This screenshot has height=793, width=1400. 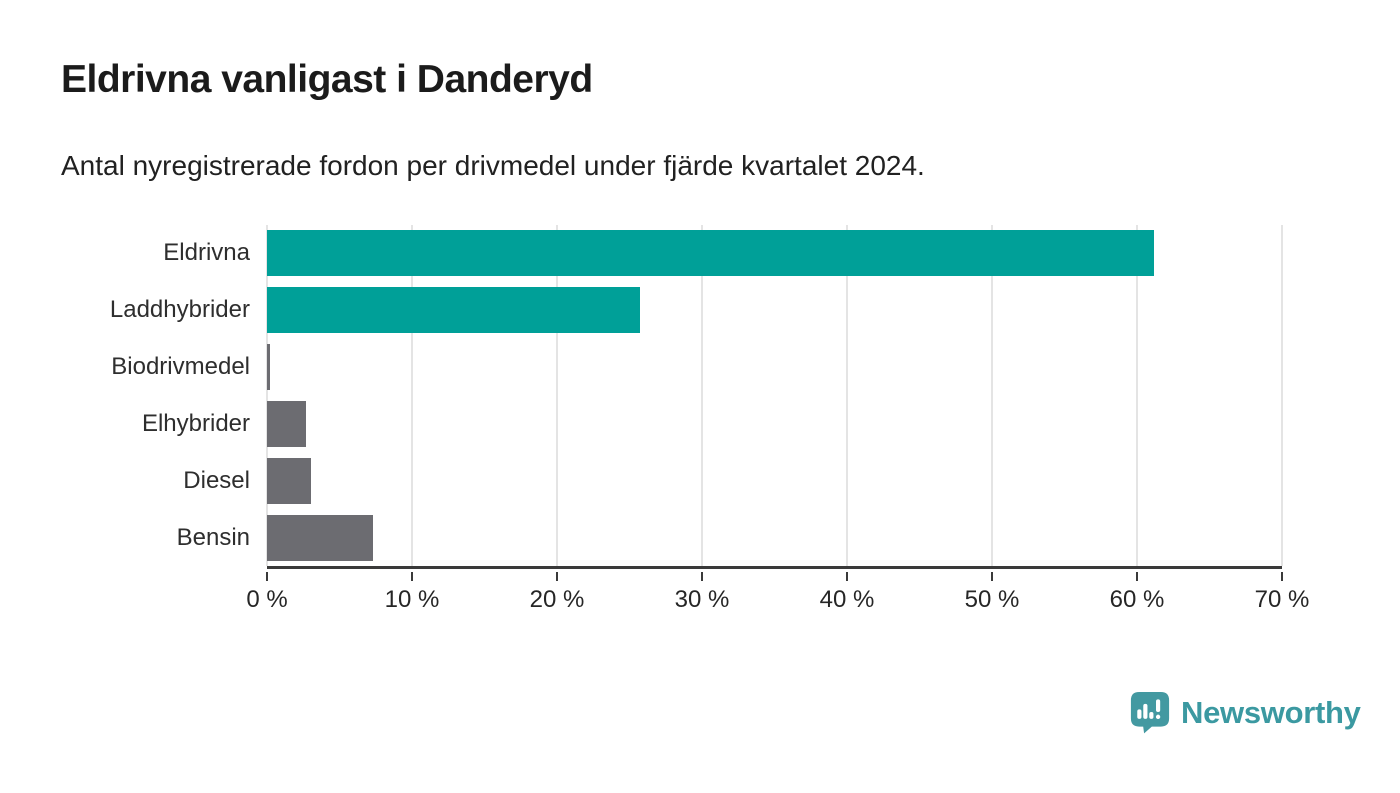 What do you see at coordinates (412, 599) in the screenshot?
I see `x-tick-label: 10 %` at bounding box center [412, 599].